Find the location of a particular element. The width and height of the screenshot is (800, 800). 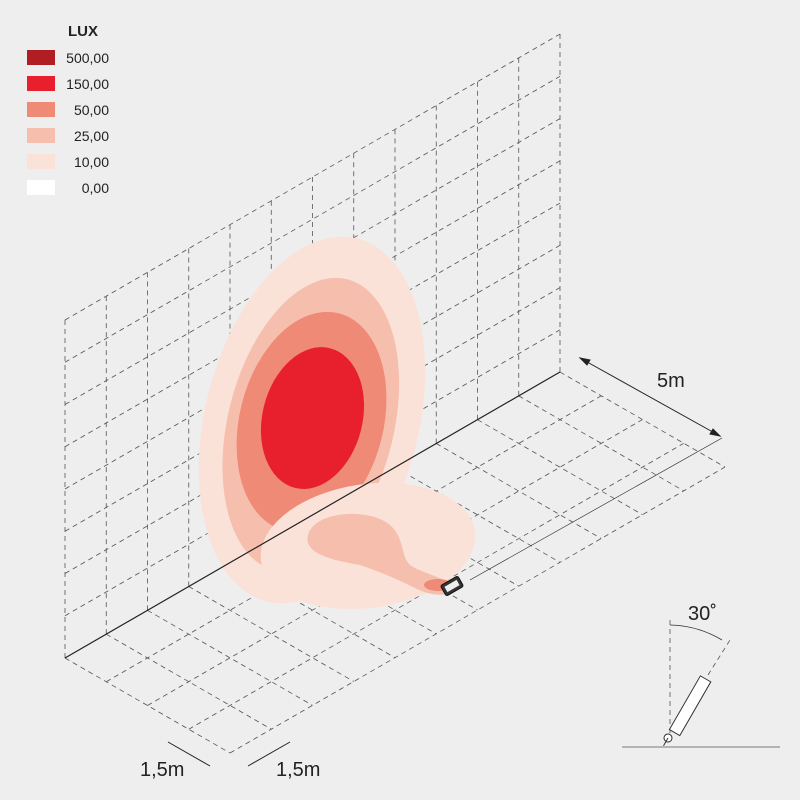

legend-title: LUX is located at coordinates (83, 31).